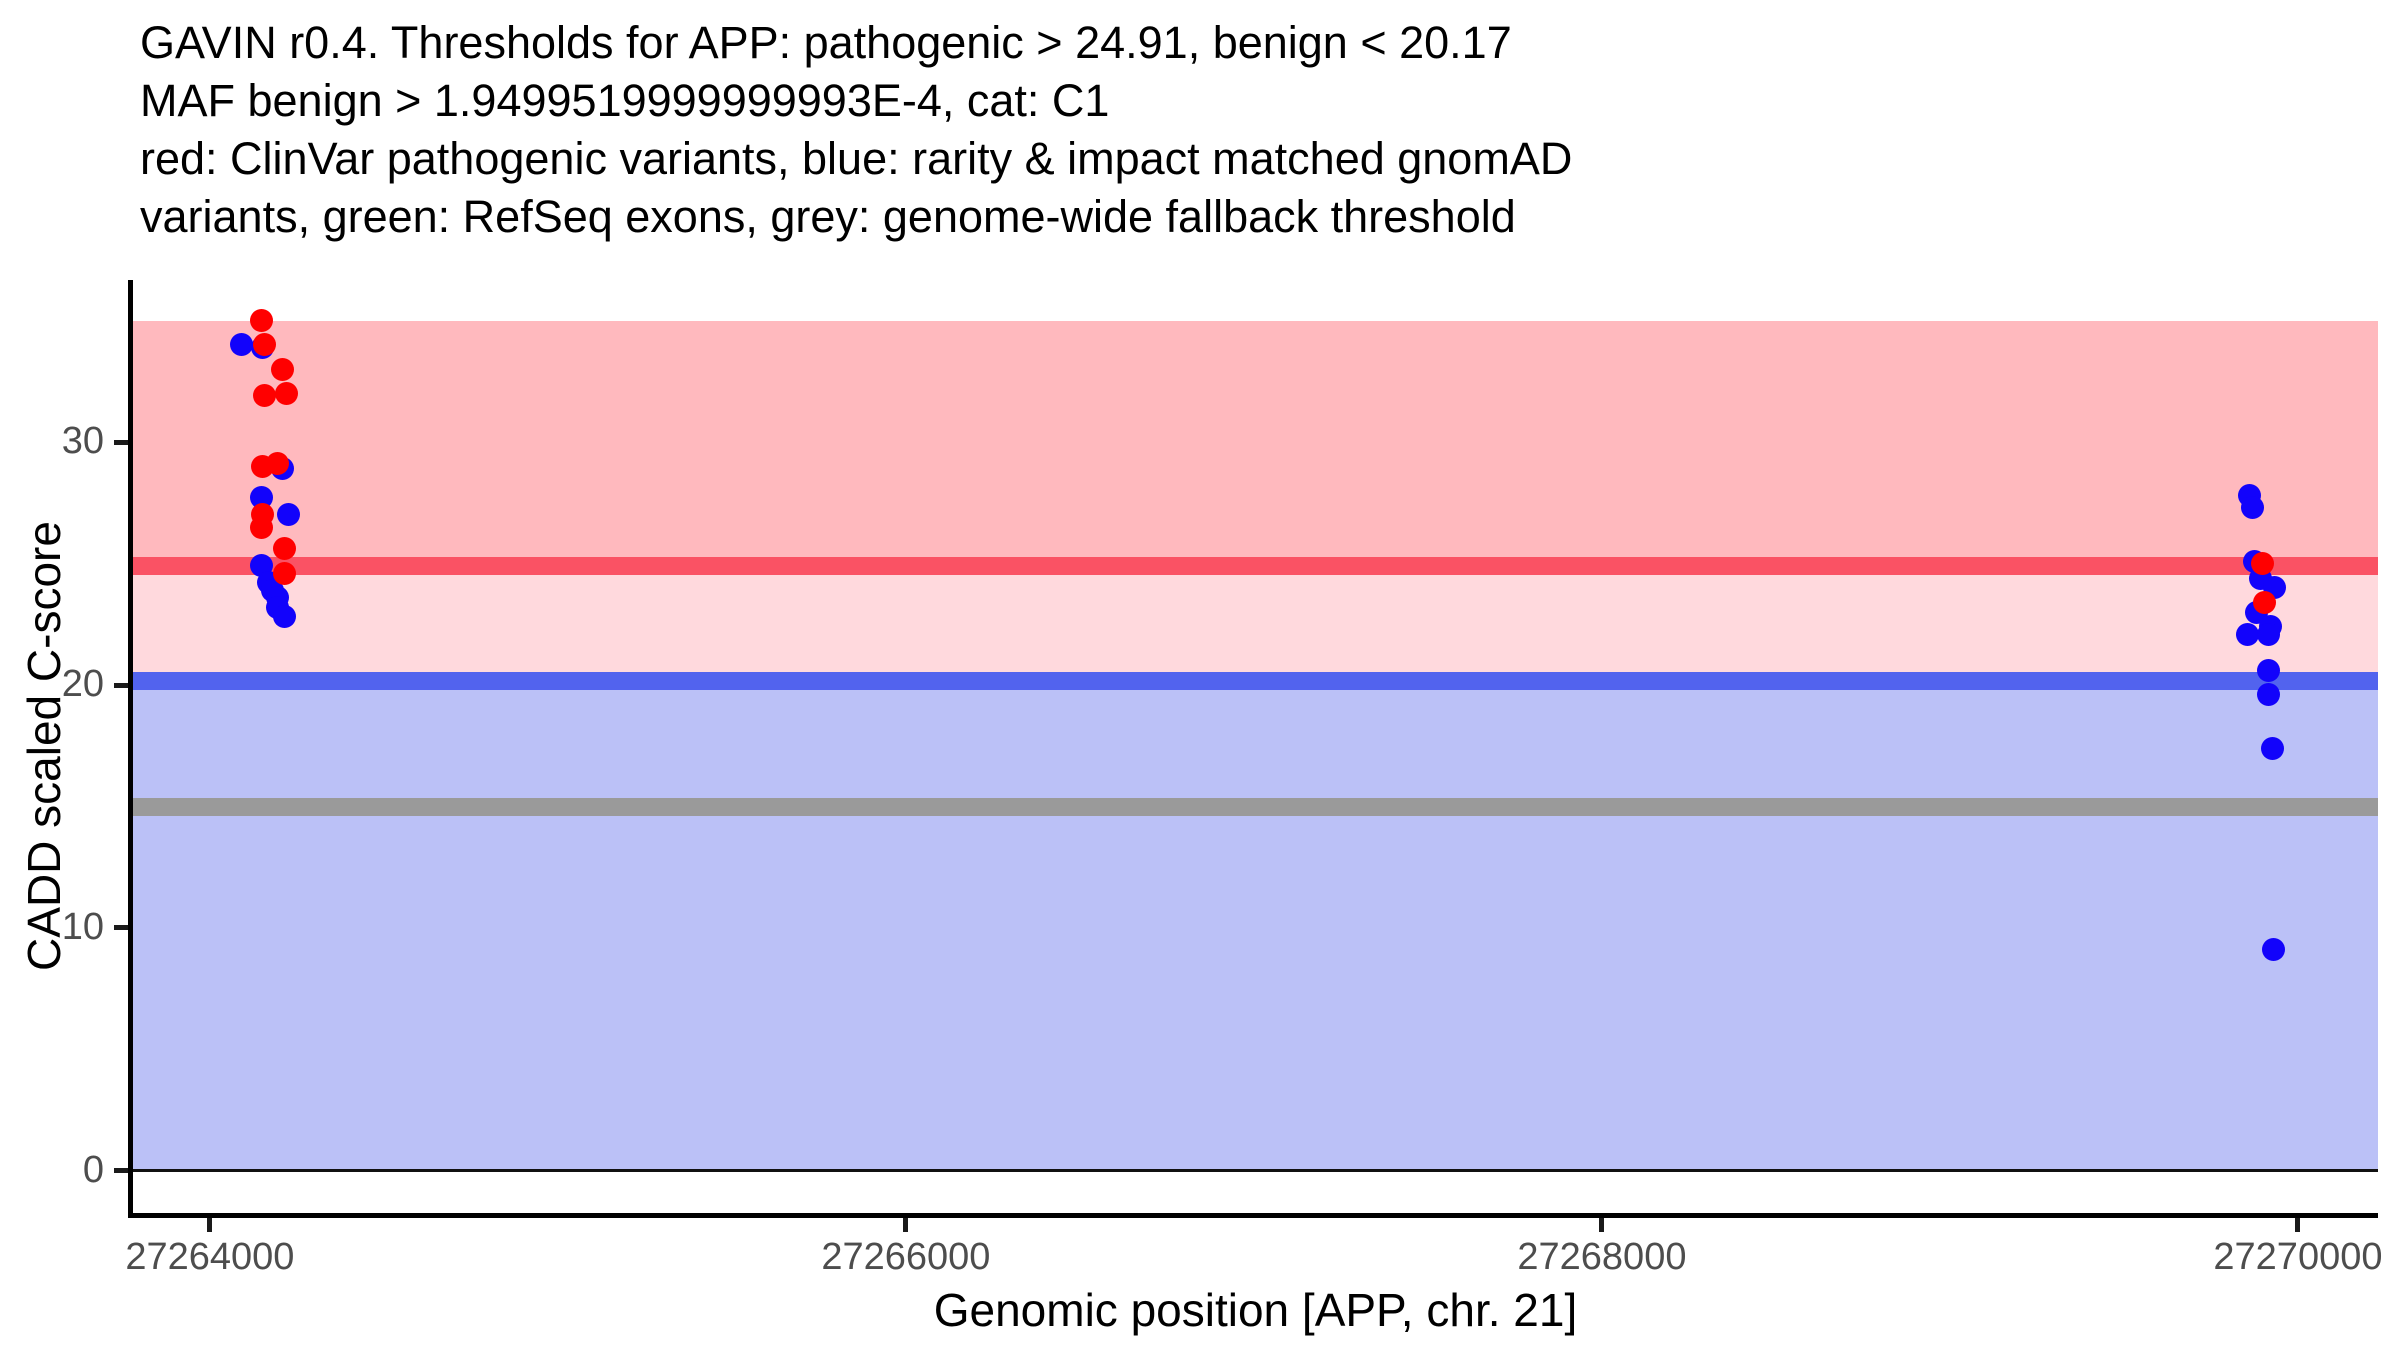  What do you see at coordinates (1255, 1171) in the screenshot?
I see `zero-baseline` at bounding box center [1255, 1171].